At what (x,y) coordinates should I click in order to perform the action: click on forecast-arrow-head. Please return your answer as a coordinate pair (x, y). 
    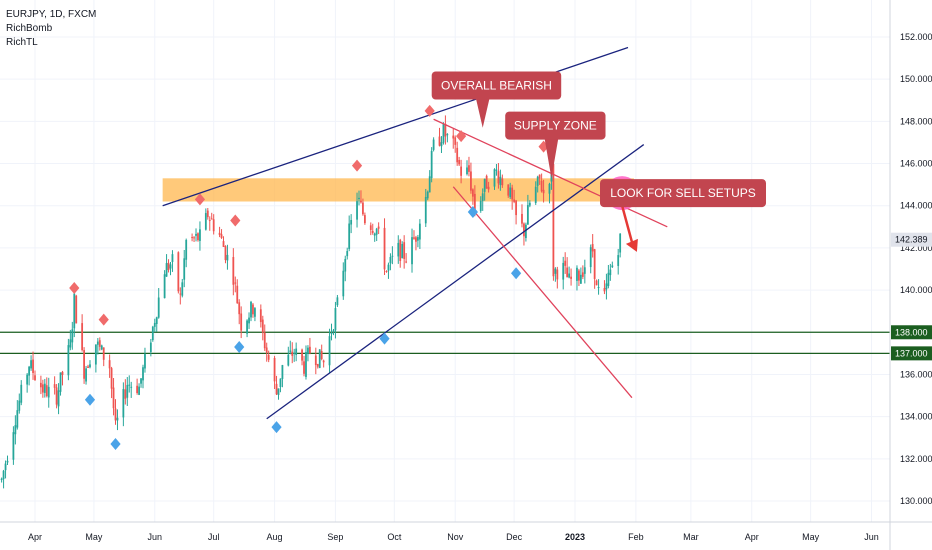
    Looking at the image, I should click on (631, 245).